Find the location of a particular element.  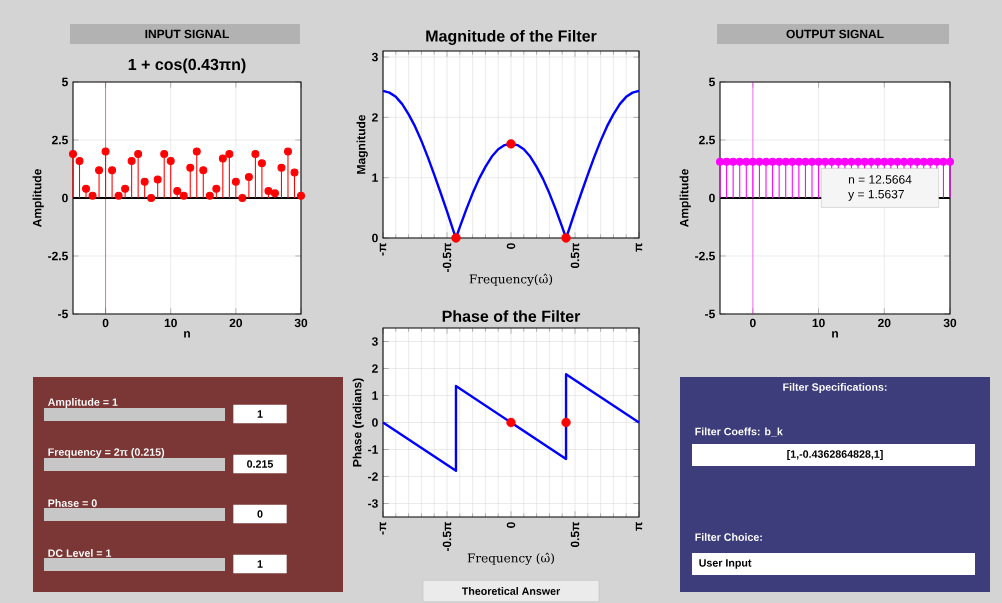

line-series is located at coordinates (511, 422).